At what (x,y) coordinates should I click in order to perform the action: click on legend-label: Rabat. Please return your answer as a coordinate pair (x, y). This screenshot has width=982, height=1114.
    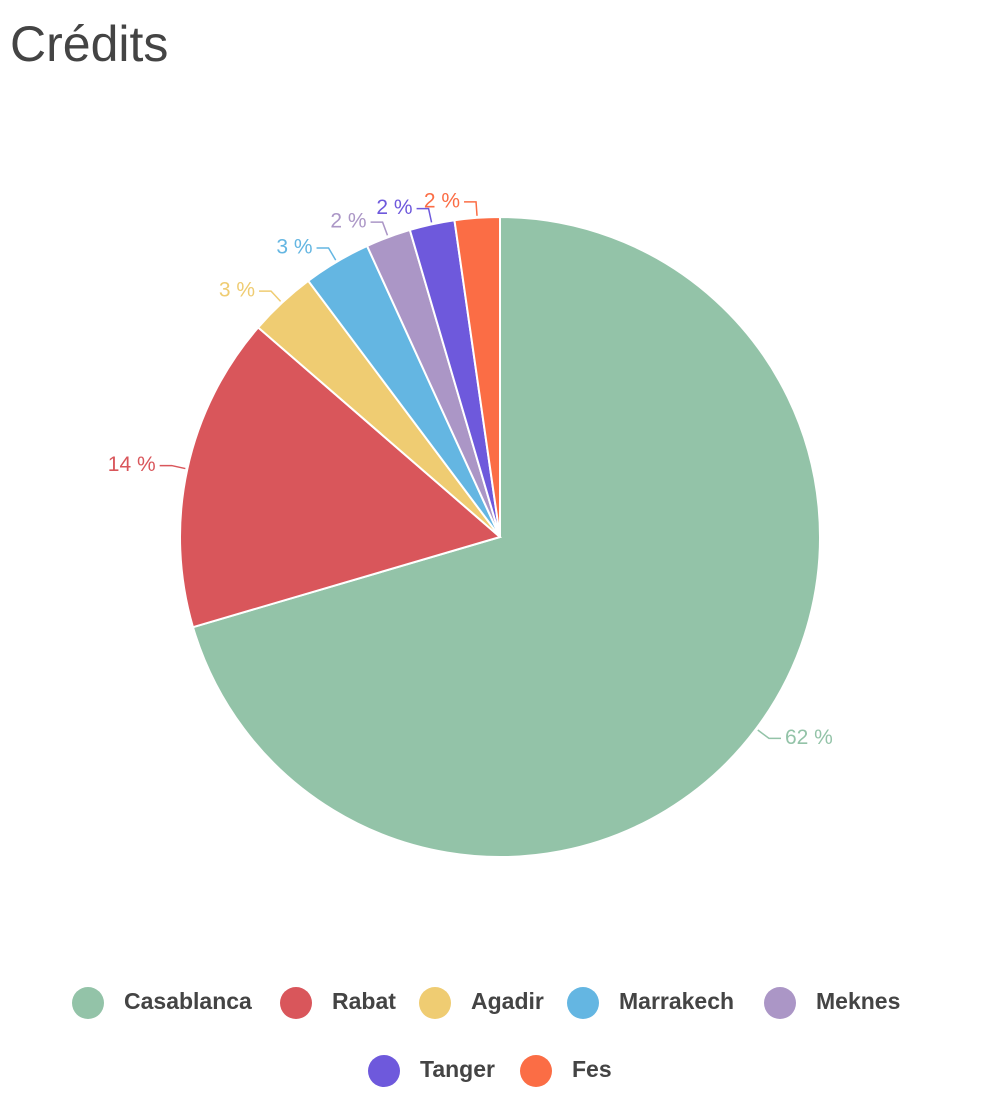
    Looking at the image, I should click on (364, 1001).